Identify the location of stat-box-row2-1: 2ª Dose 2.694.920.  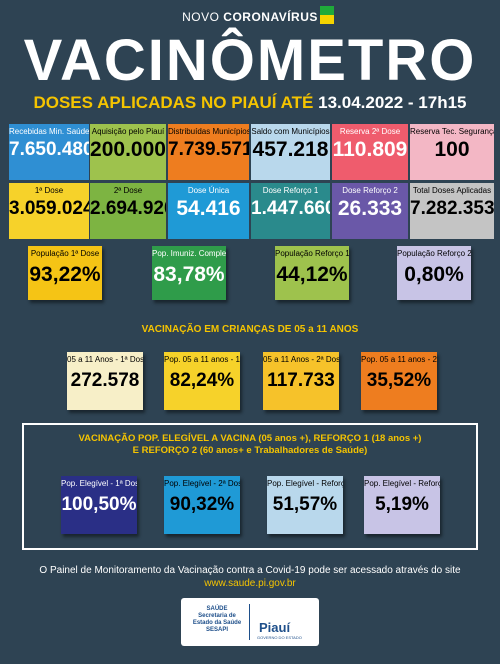
(128, 211).